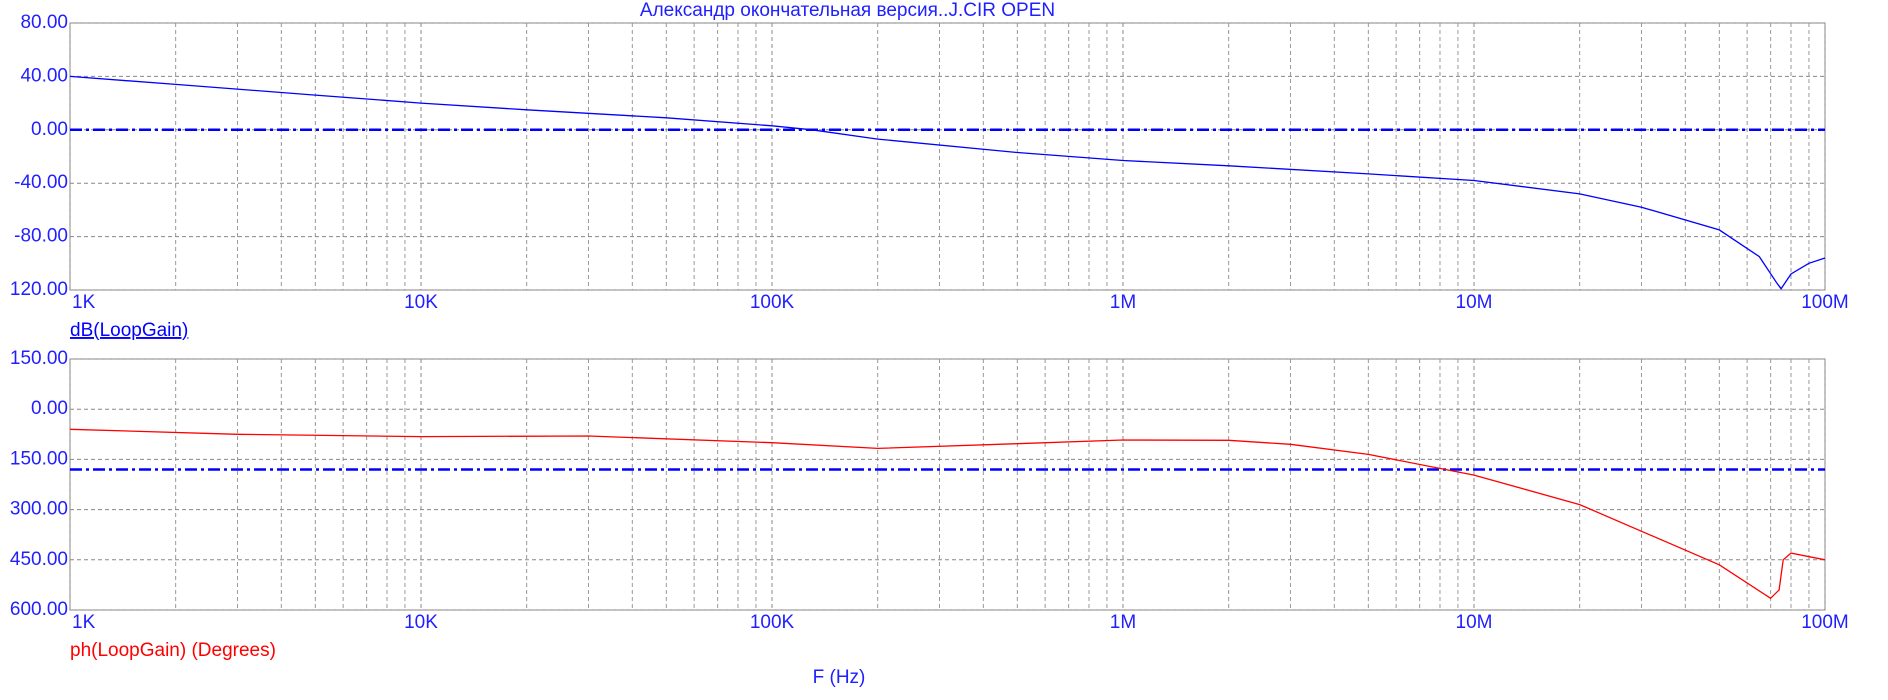 The height and width of the screenshot is (700, 1888). I want to click on y-tick-label: 120.00, so click(39, 289).